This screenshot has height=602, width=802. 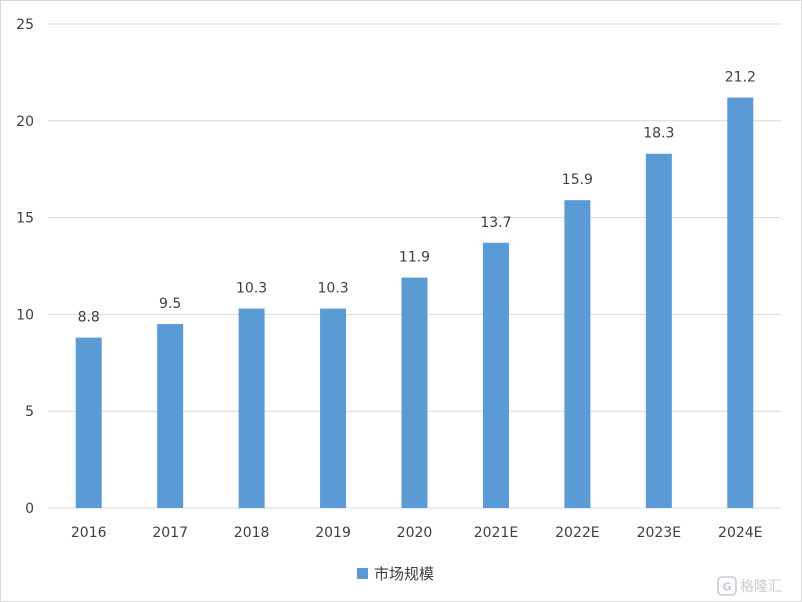 What do you see at coordinates (29, 412) in the screenshot?
I see `y-tick-label: 5` at bounding box center [29, 412].